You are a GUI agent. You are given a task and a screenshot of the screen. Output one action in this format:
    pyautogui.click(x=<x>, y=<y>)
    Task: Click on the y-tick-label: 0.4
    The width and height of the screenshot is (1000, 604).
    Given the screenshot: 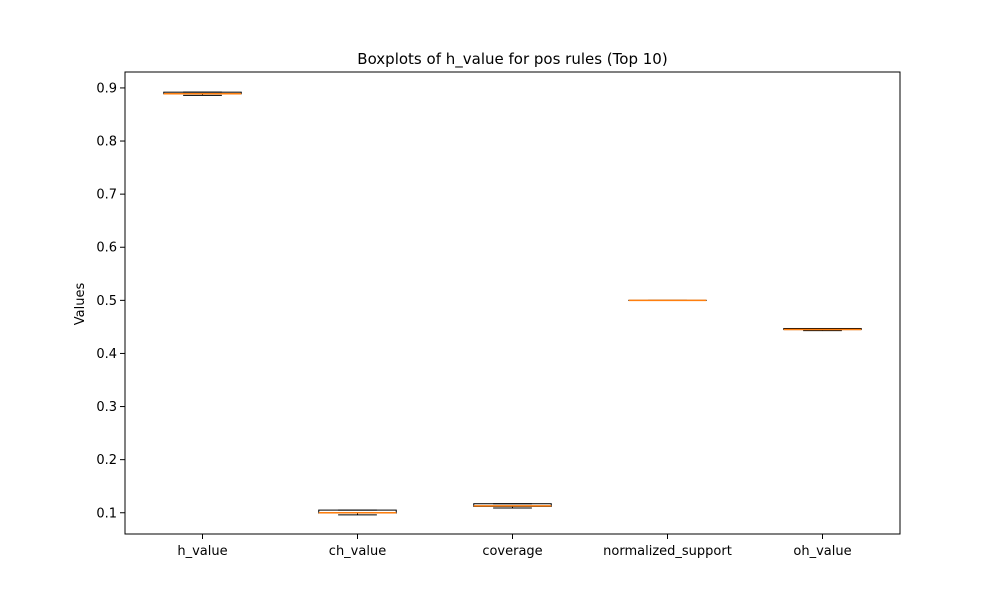 What is the action you would take?
    pyautogui.click(x=106, y=354)
    